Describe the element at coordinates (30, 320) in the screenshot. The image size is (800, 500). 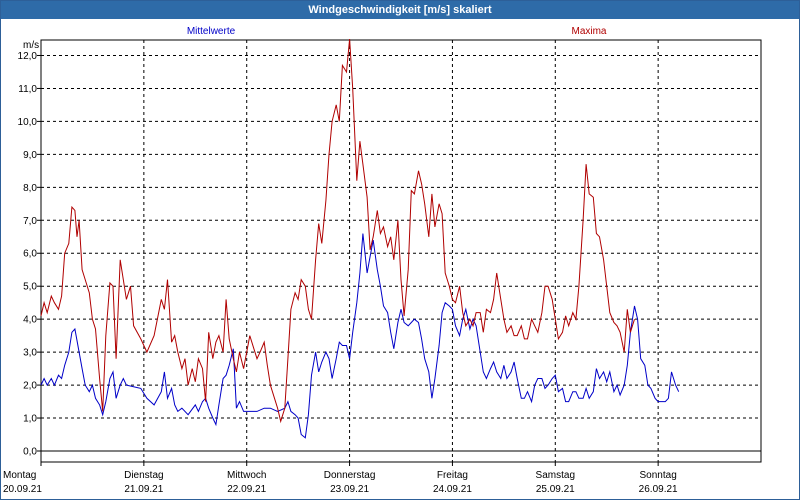
I see `y-tick-label: 4,0` at that location.